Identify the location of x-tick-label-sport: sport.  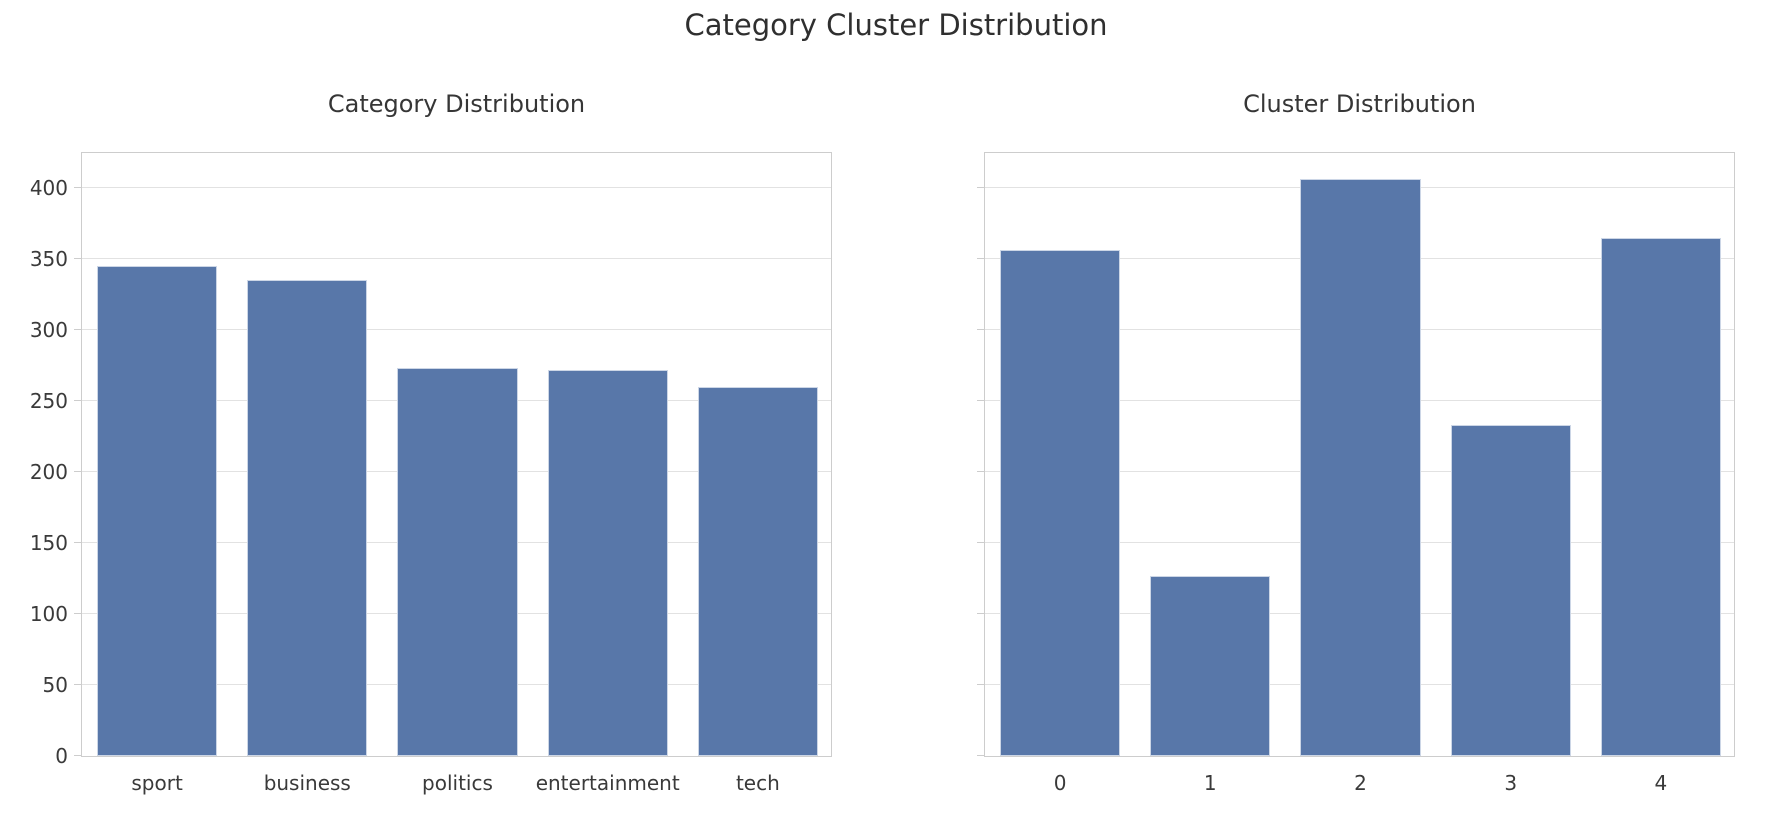
(157, 783).